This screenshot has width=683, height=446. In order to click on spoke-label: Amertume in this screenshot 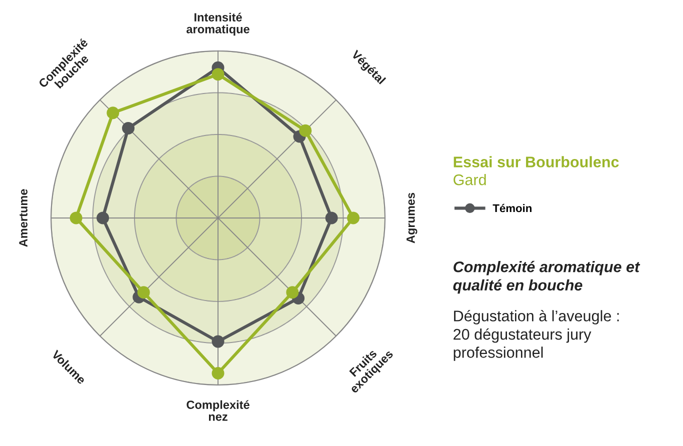, I will do `click(23, 218)`.